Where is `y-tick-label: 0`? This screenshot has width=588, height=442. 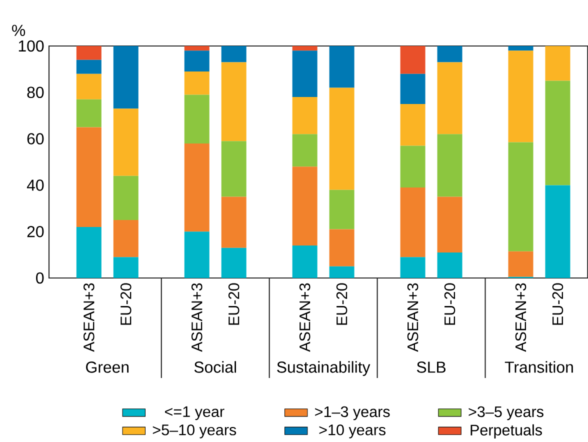
y-tick-label: 0 is located at coordinates (40, 278).